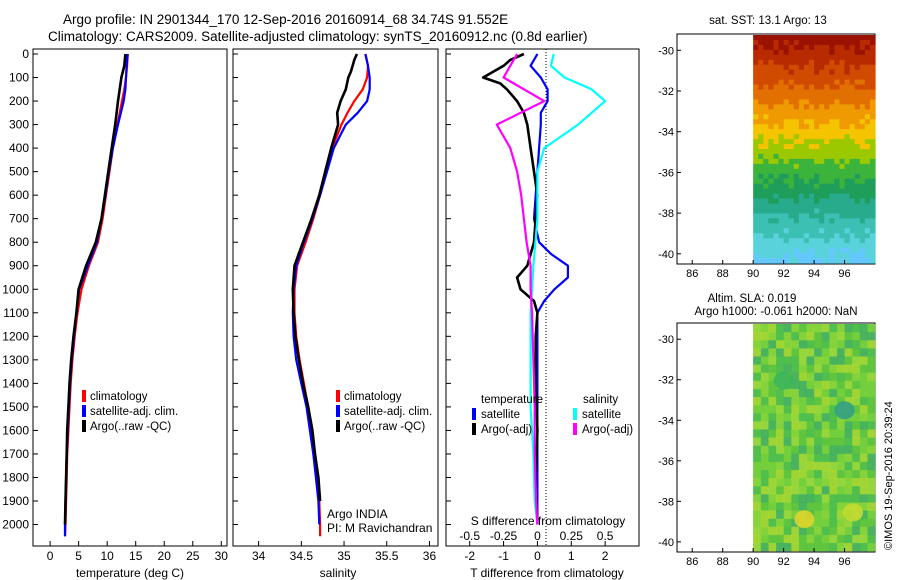 The height and width of the screenshot is (580, 900). What do you see at coordinates (259, 556) in the screenshot?
I see `x-tick-label: 34` at bounding box center [259, 556].